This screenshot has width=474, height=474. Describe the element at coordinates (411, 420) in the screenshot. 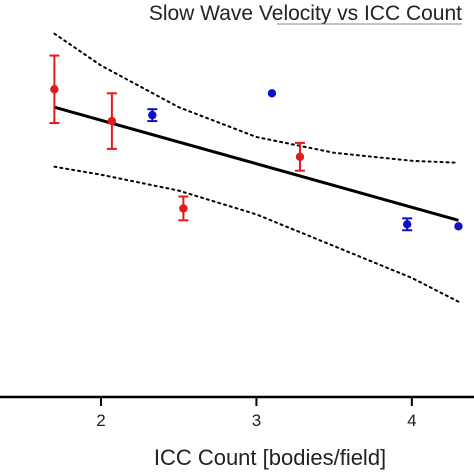

I see `x-tick-label: 4` at that location.